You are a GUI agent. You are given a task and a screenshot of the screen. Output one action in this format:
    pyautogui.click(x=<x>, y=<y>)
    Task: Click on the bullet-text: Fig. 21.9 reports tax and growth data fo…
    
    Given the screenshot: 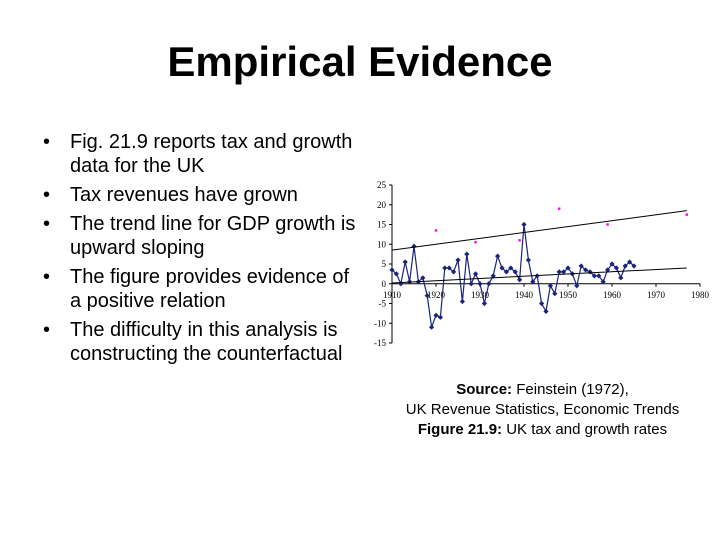 What is the action you would take?
    pyautogui.click(x=211, y=154)
    